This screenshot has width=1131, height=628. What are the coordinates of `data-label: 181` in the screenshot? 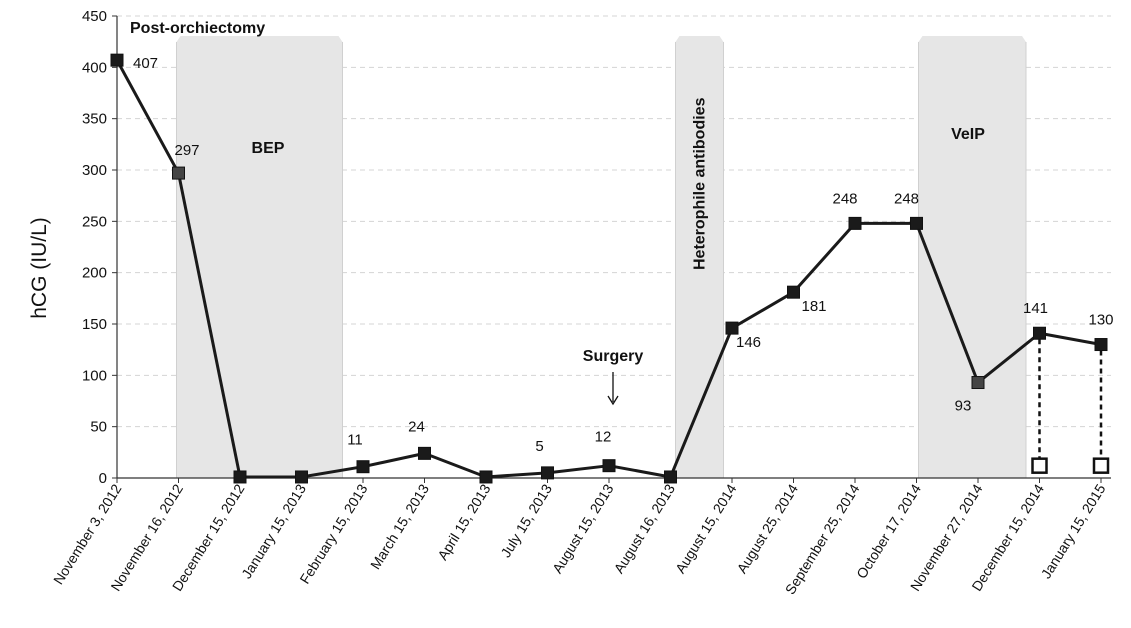 It's located at (814, 306).